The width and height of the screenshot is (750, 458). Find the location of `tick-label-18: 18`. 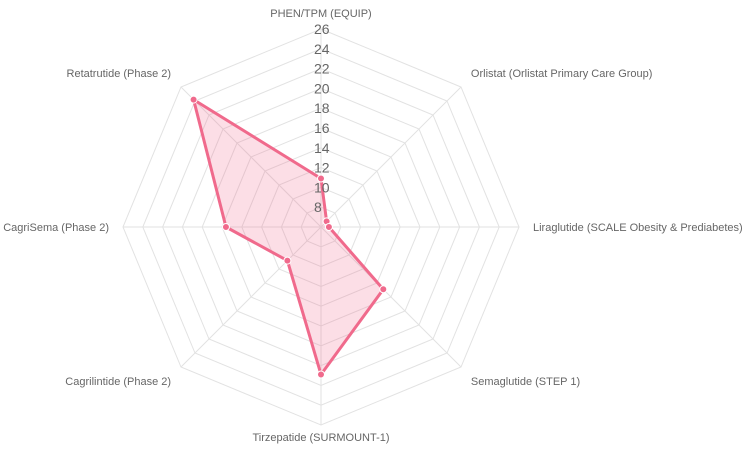

tick-label-18: 18 is located at coordinates (322, 108).